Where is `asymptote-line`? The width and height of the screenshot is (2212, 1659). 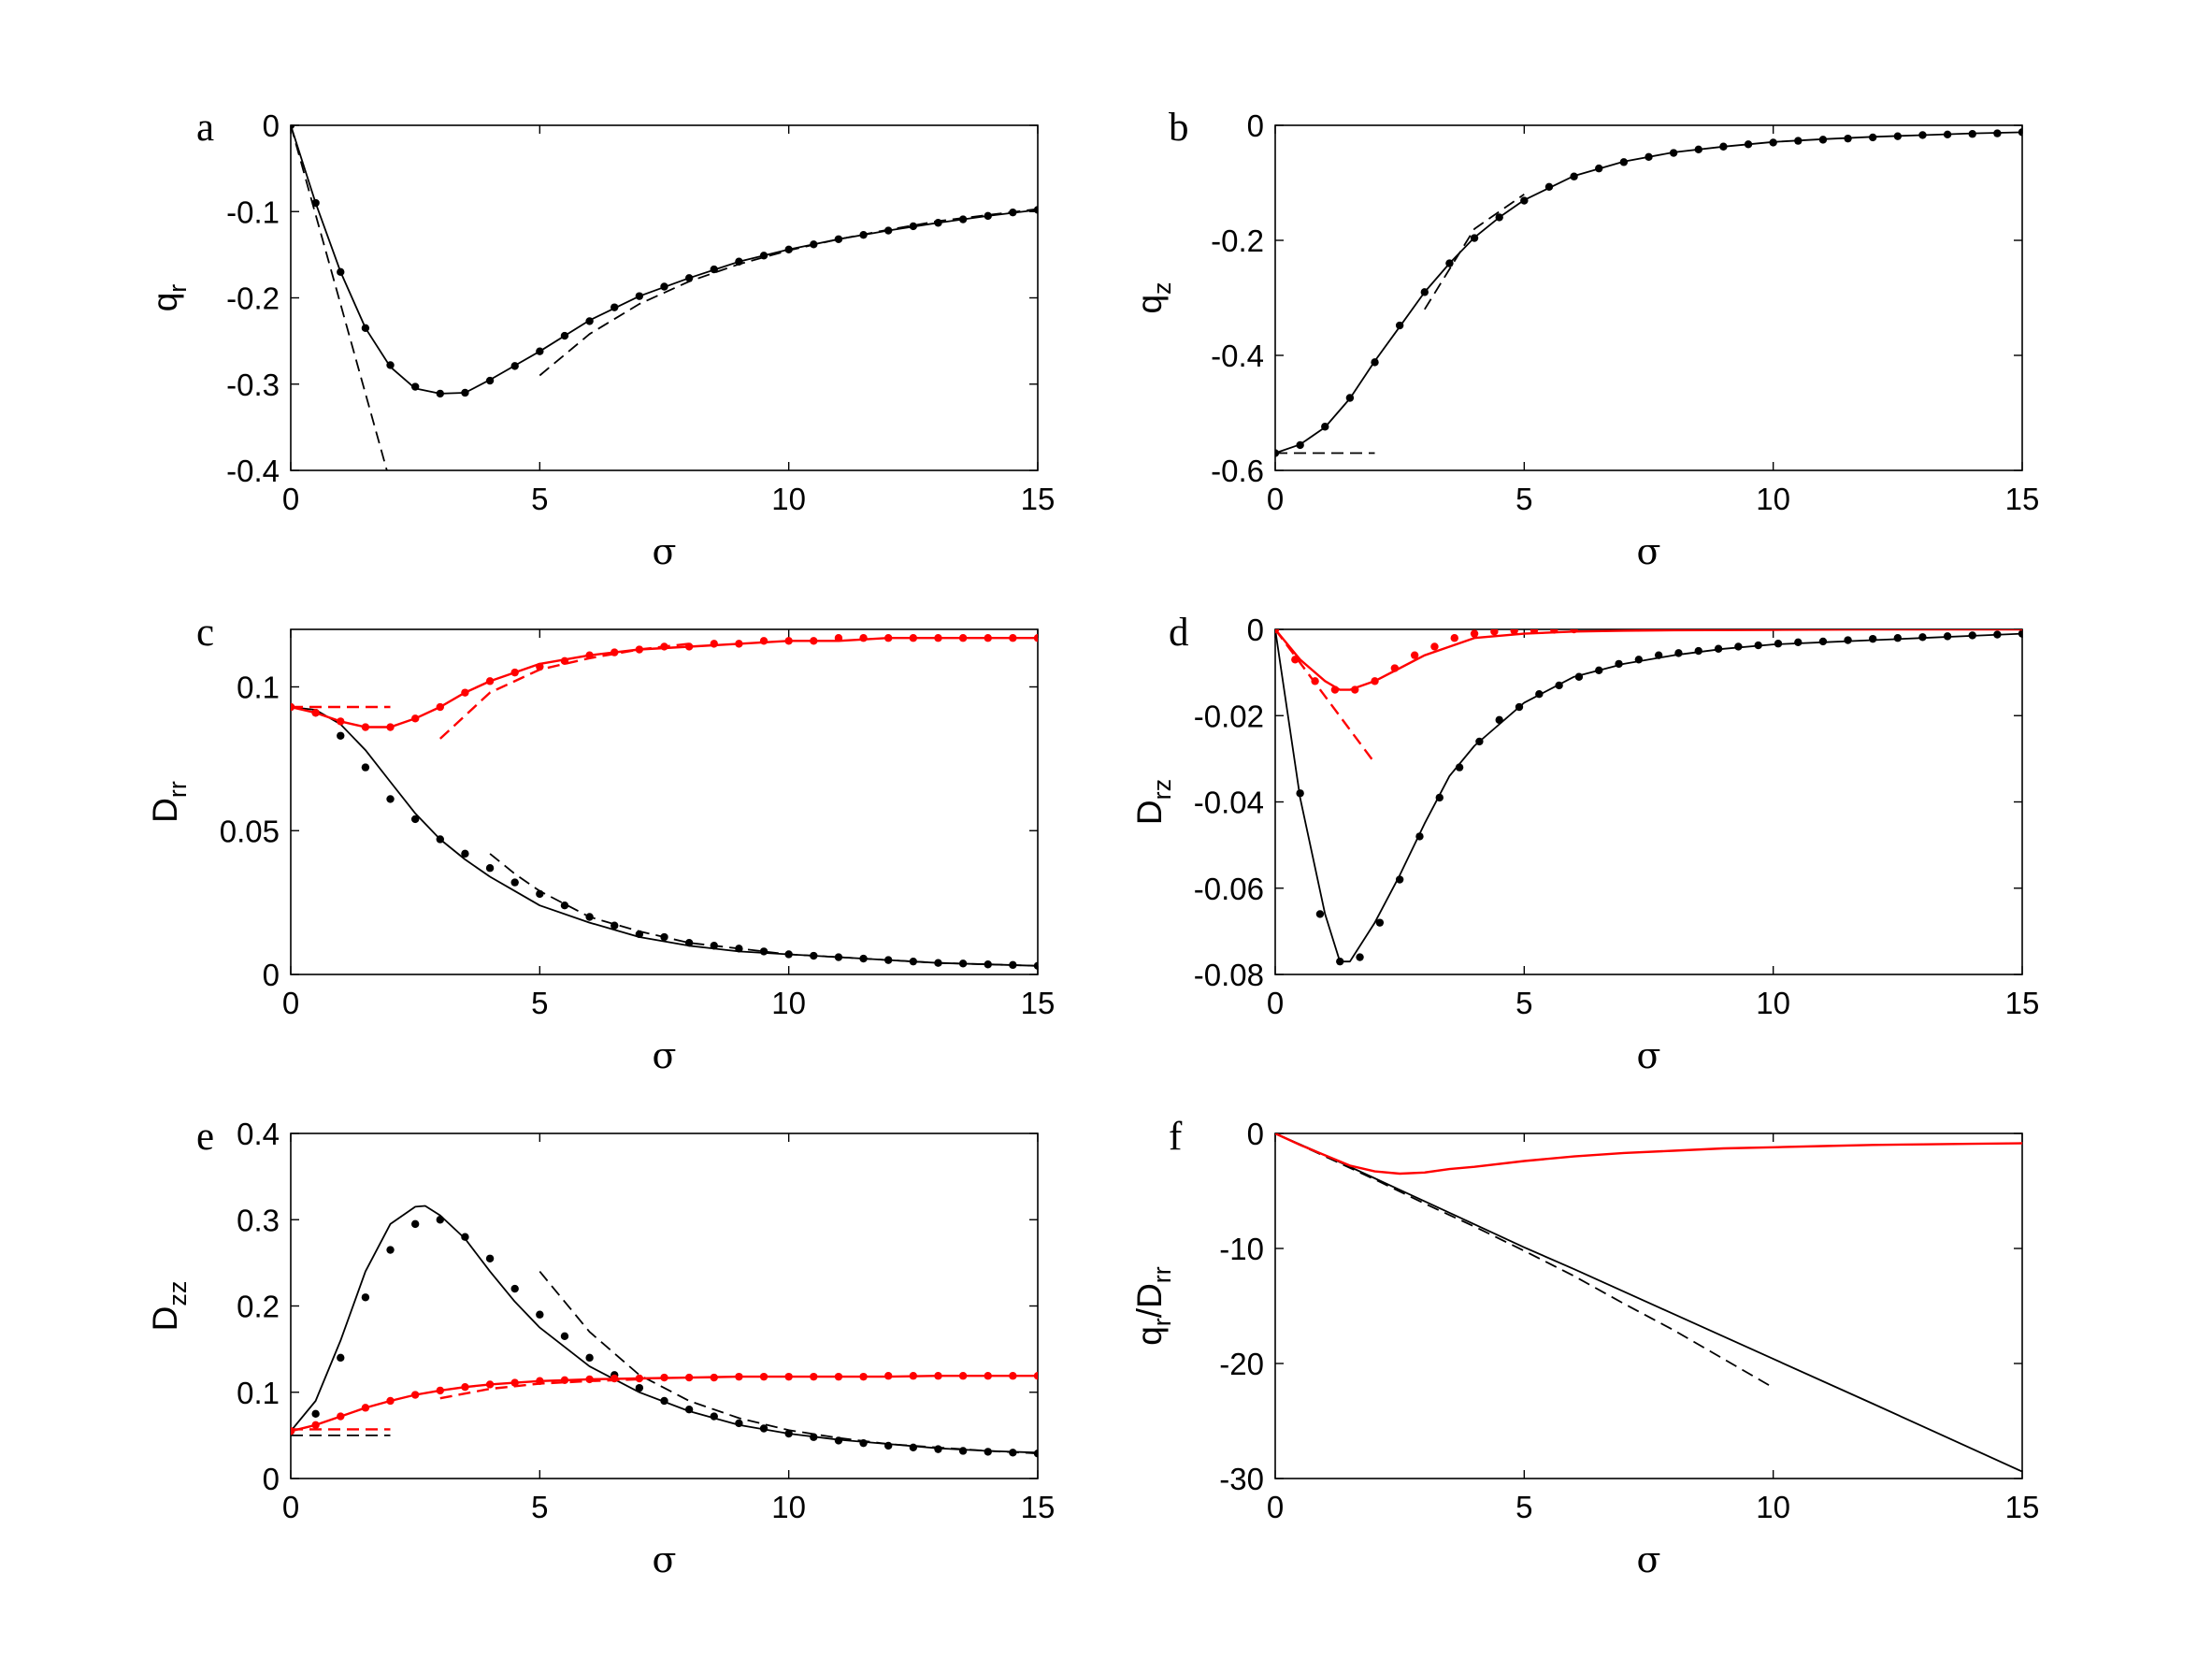 asymptote-line is located at coordinates (539, 1389).